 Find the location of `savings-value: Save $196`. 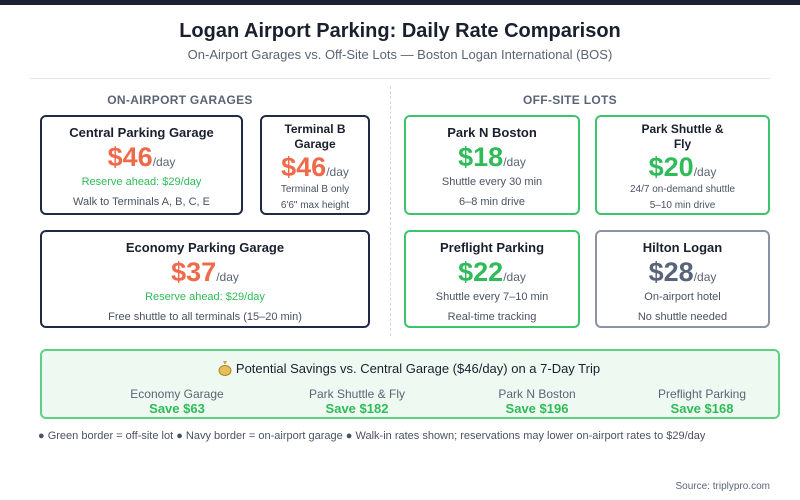

savings-value: Save $196 is located at coordinates (537, 408).